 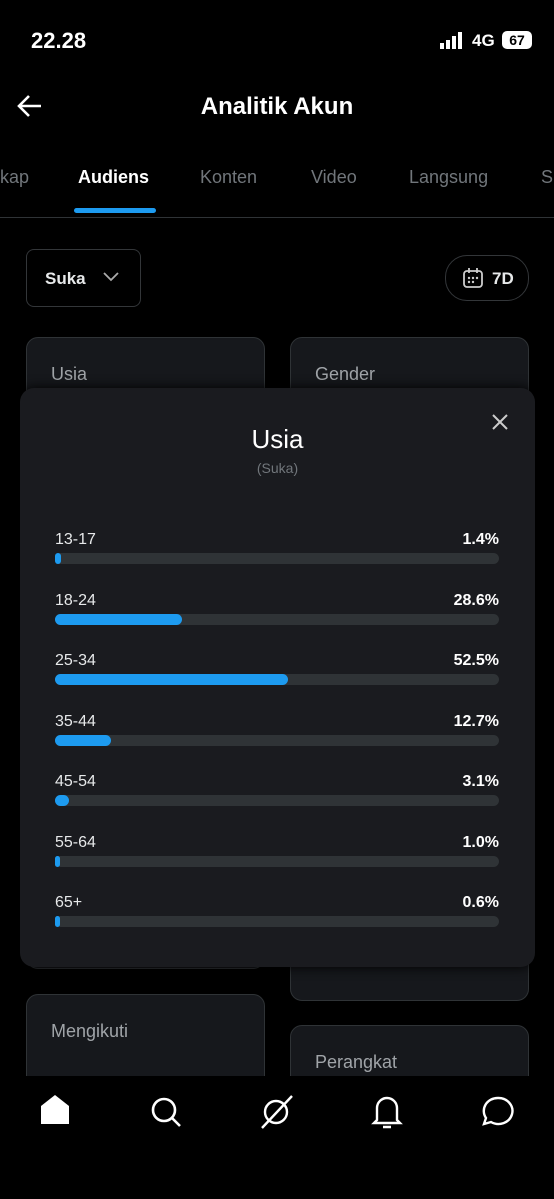 I want to click on tab-indicator, so click(x=115, y=210).